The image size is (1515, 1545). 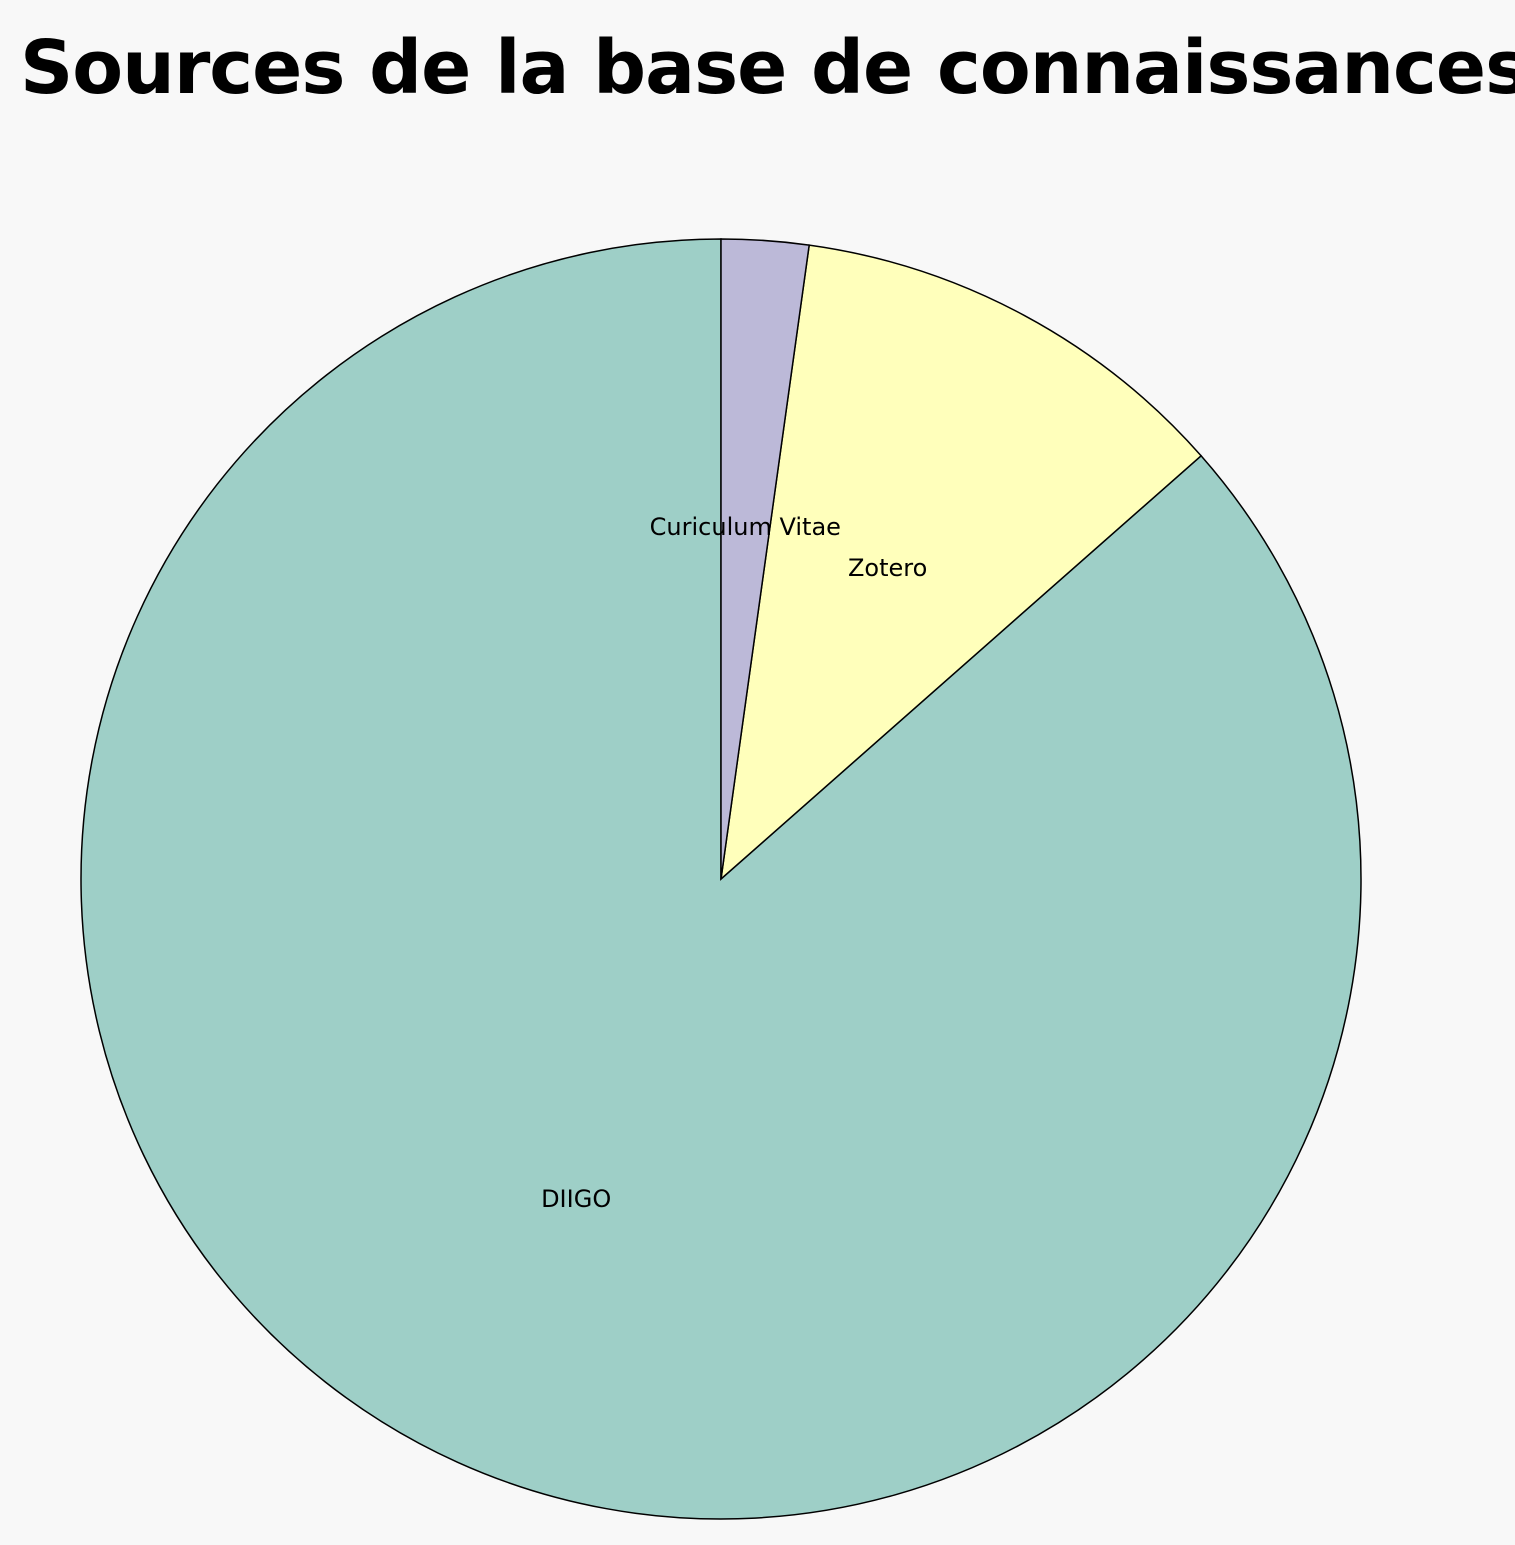 I want to click on pie-slice-curiculum-vitae, so click(x=765, y=559).